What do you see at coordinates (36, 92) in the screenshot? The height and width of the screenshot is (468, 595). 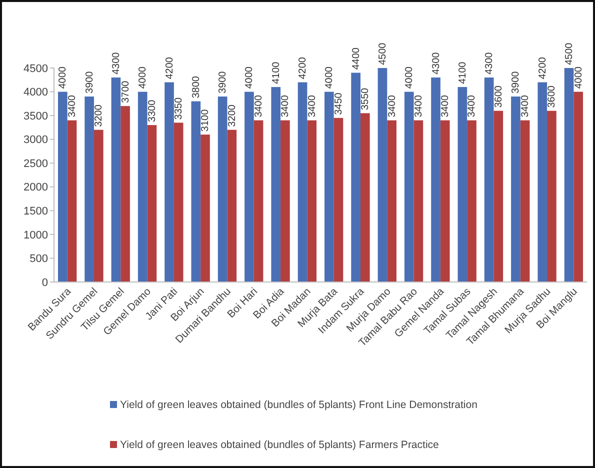 I see `y-tick-label: 4000` at bounding box center [36, 92].